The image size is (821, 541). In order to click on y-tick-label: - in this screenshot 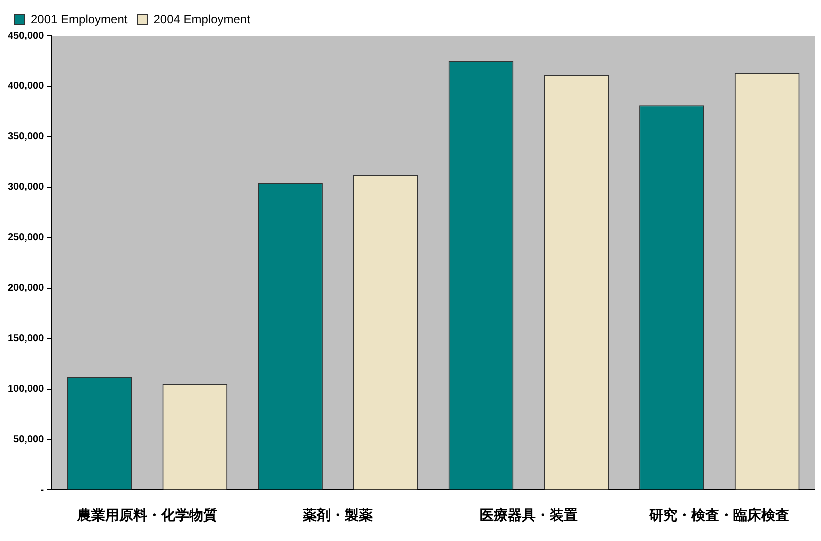, I will do `click(42, 490)`.